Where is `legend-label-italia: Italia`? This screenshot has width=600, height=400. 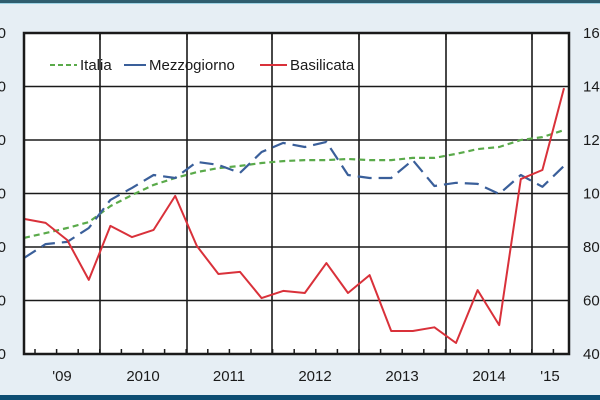
legend-label-italia: Italia is located at coordinates (96, 65).